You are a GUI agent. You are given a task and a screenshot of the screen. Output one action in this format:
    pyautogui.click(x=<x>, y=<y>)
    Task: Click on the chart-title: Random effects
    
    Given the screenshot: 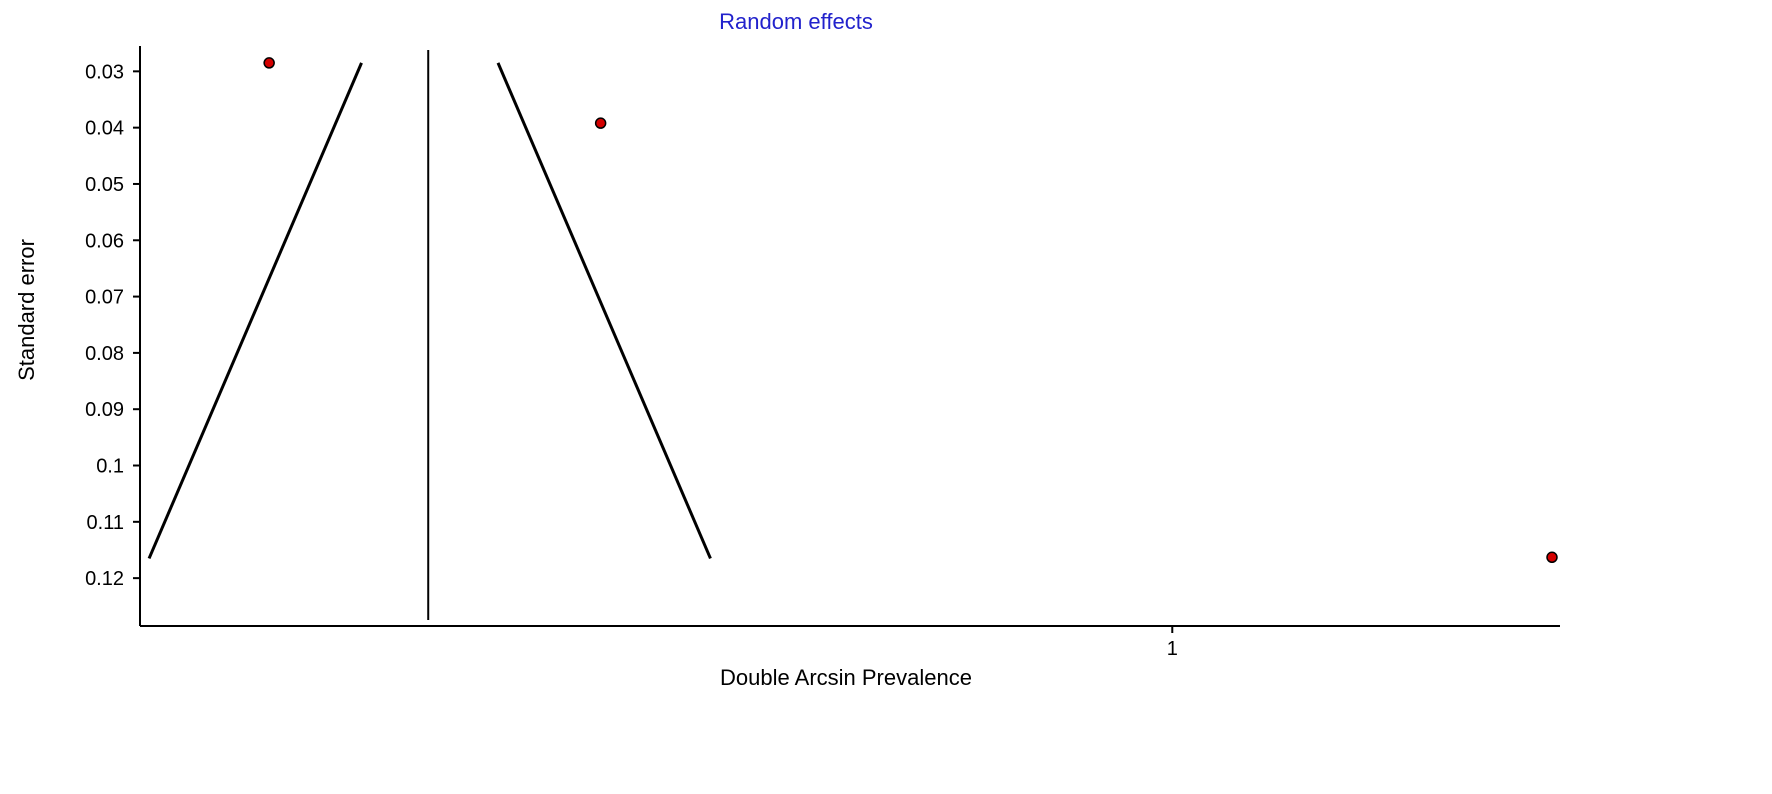 What is the action you would take?
    pyautogui.click(x=796, y=21)
    